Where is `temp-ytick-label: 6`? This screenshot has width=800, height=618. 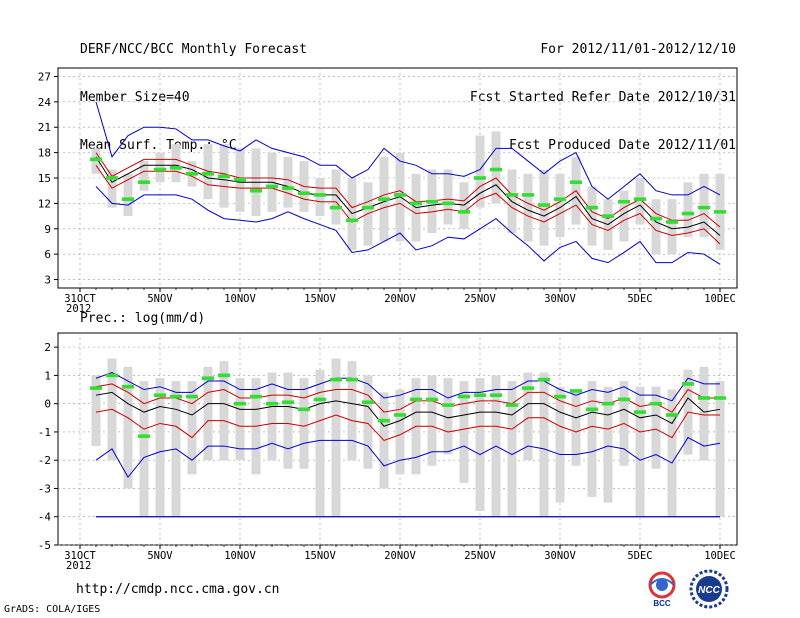
temp-ytick-label: 6 is located at coordinates (47, 254).